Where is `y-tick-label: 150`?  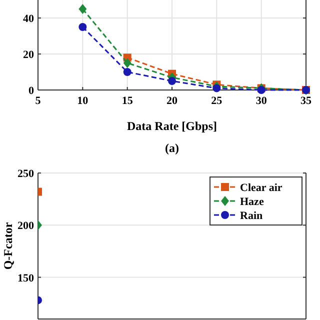
y-tick-label: 150 is located at coordinates (26, 278).